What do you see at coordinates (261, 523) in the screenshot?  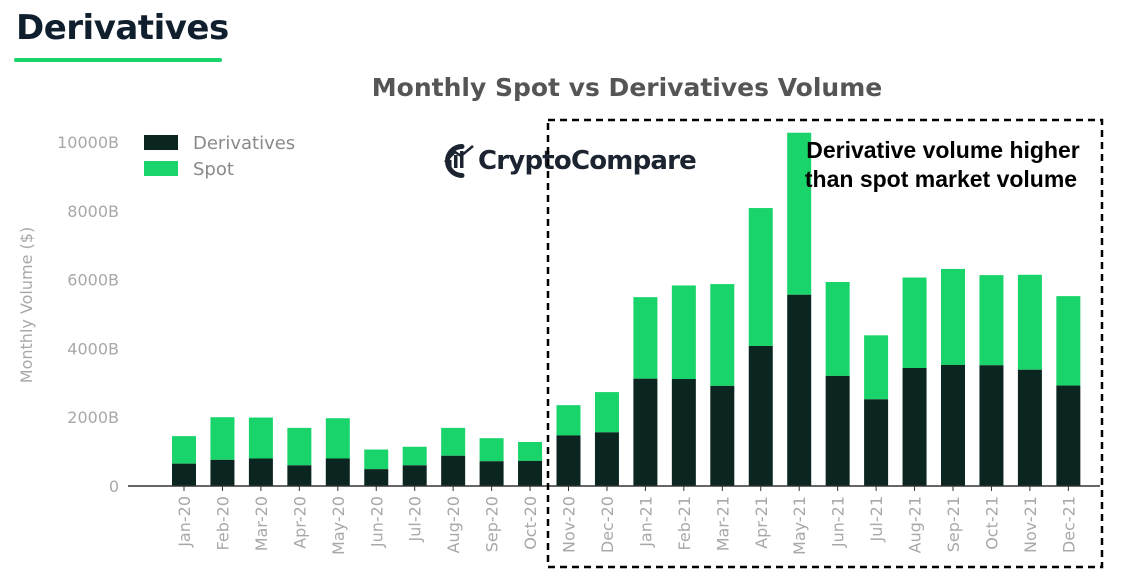 I see `x-tick-label: Mar-20` at bounding box center [261, 523].